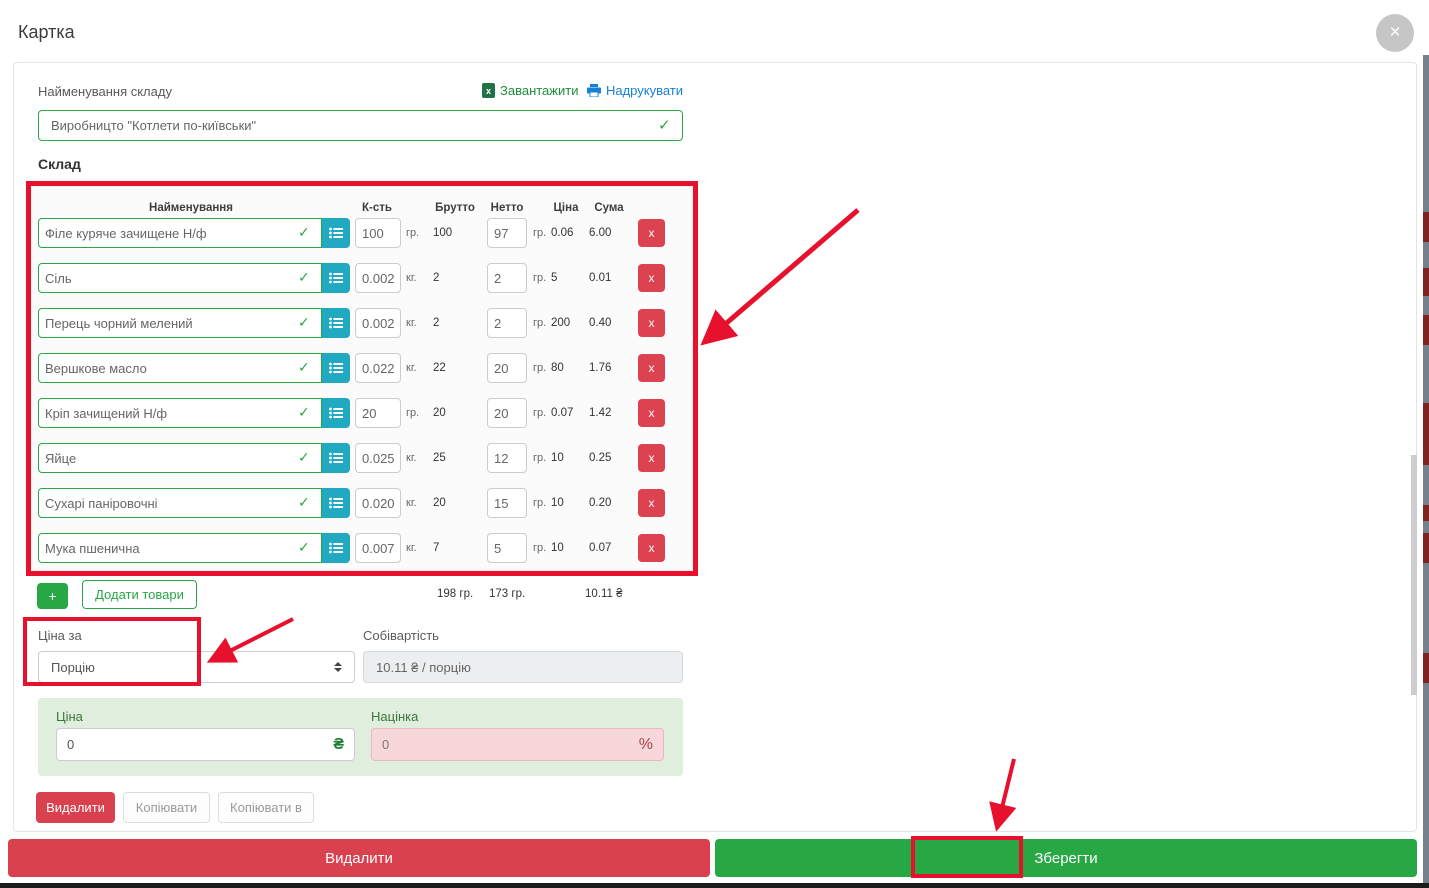 The height and width of the screenshot is (888, 1429). I want to click on print-link: Надрукувати, so click(634, 90).